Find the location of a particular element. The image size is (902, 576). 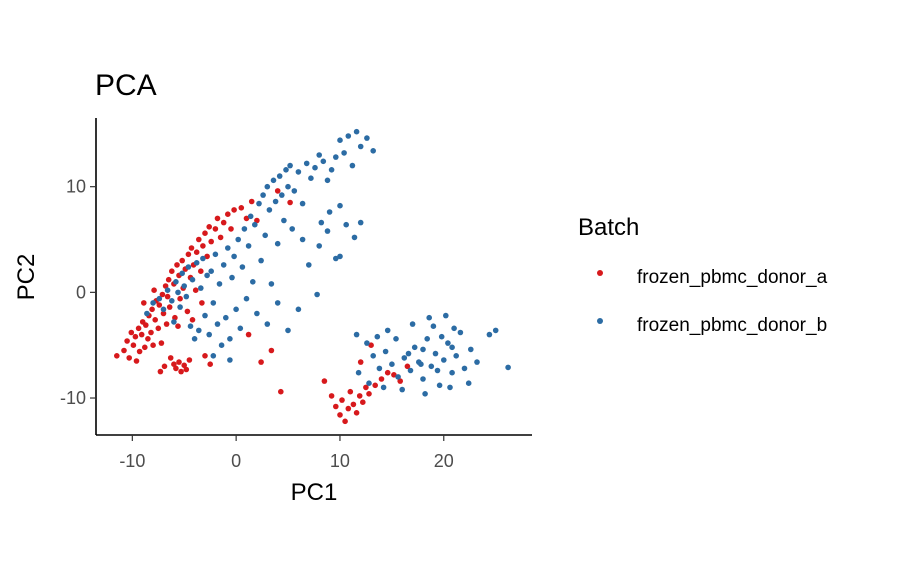

x-tick-label-0: -10 is located at coordinates (132, 461).